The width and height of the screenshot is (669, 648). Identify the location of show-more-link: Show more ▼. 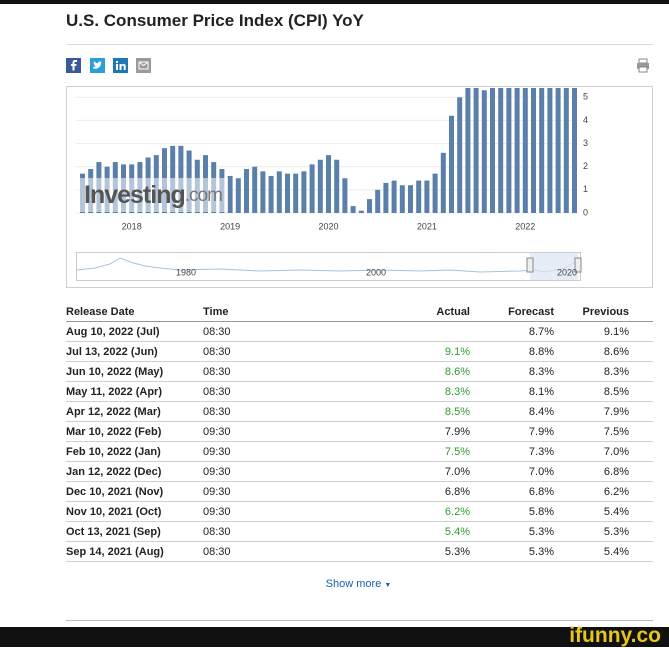
(358, 584).